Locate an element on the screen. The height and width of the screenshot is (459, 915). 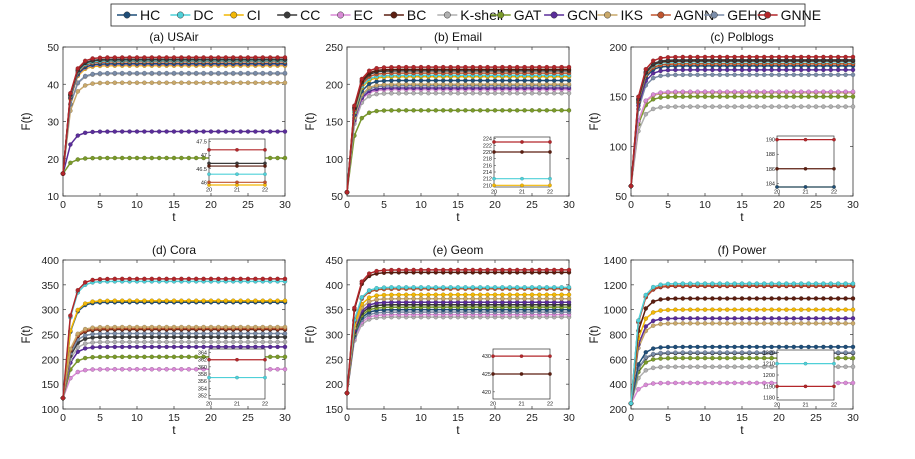
series-gnne is located at coordinates (458, 129).